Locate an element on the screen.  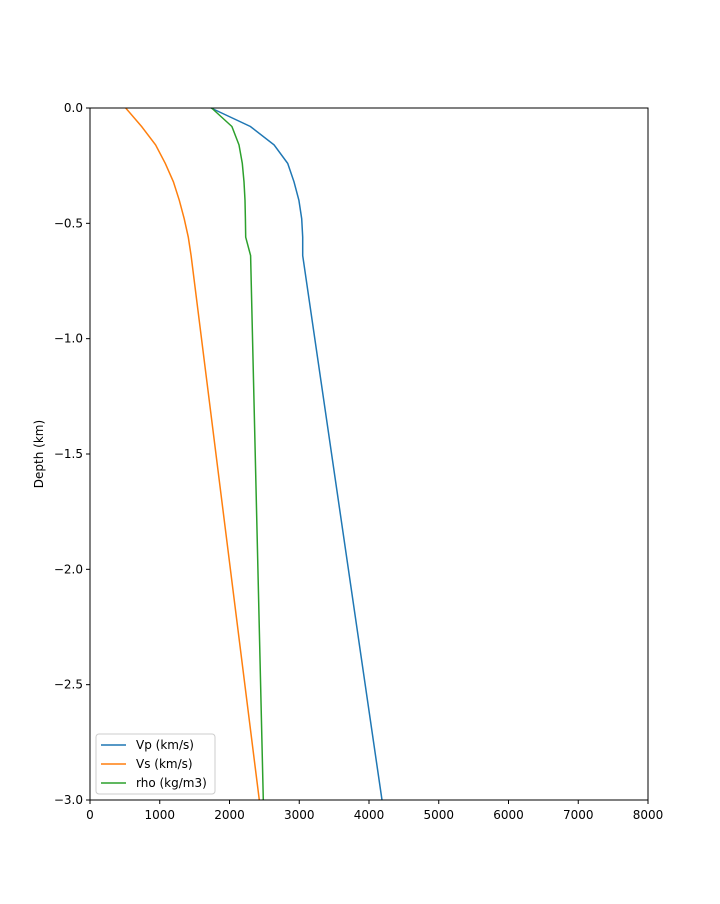
y-axis: 0.0 −0.5 −1.0 −1.5 −2.0 −2.5 −3.0 is located at coordinates (72, 454).